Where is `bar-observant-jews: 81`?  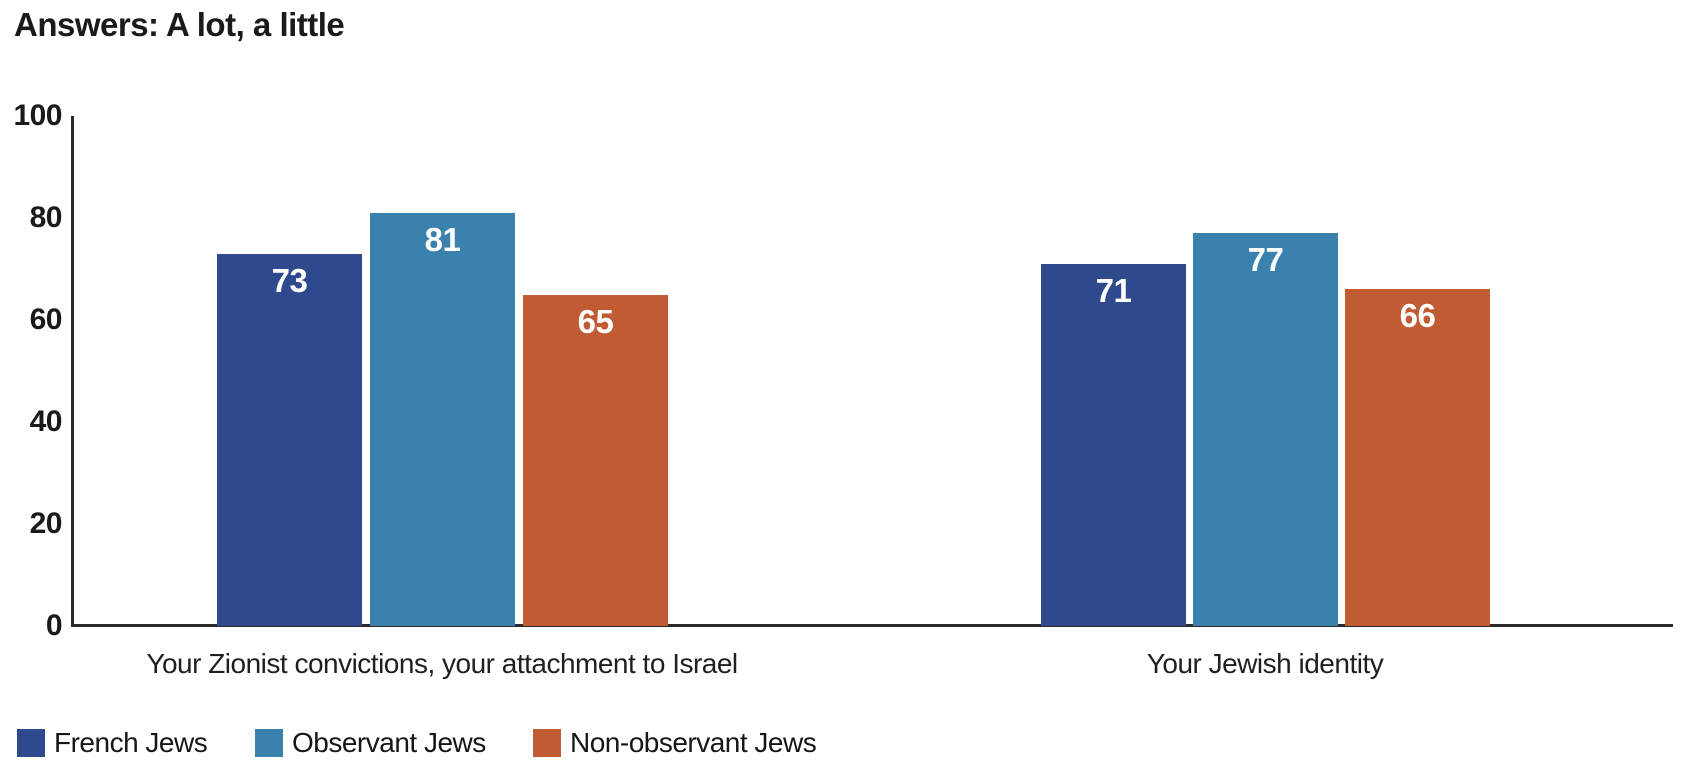
bar-observant-jews: 81 is located at coordinates (442, 419).